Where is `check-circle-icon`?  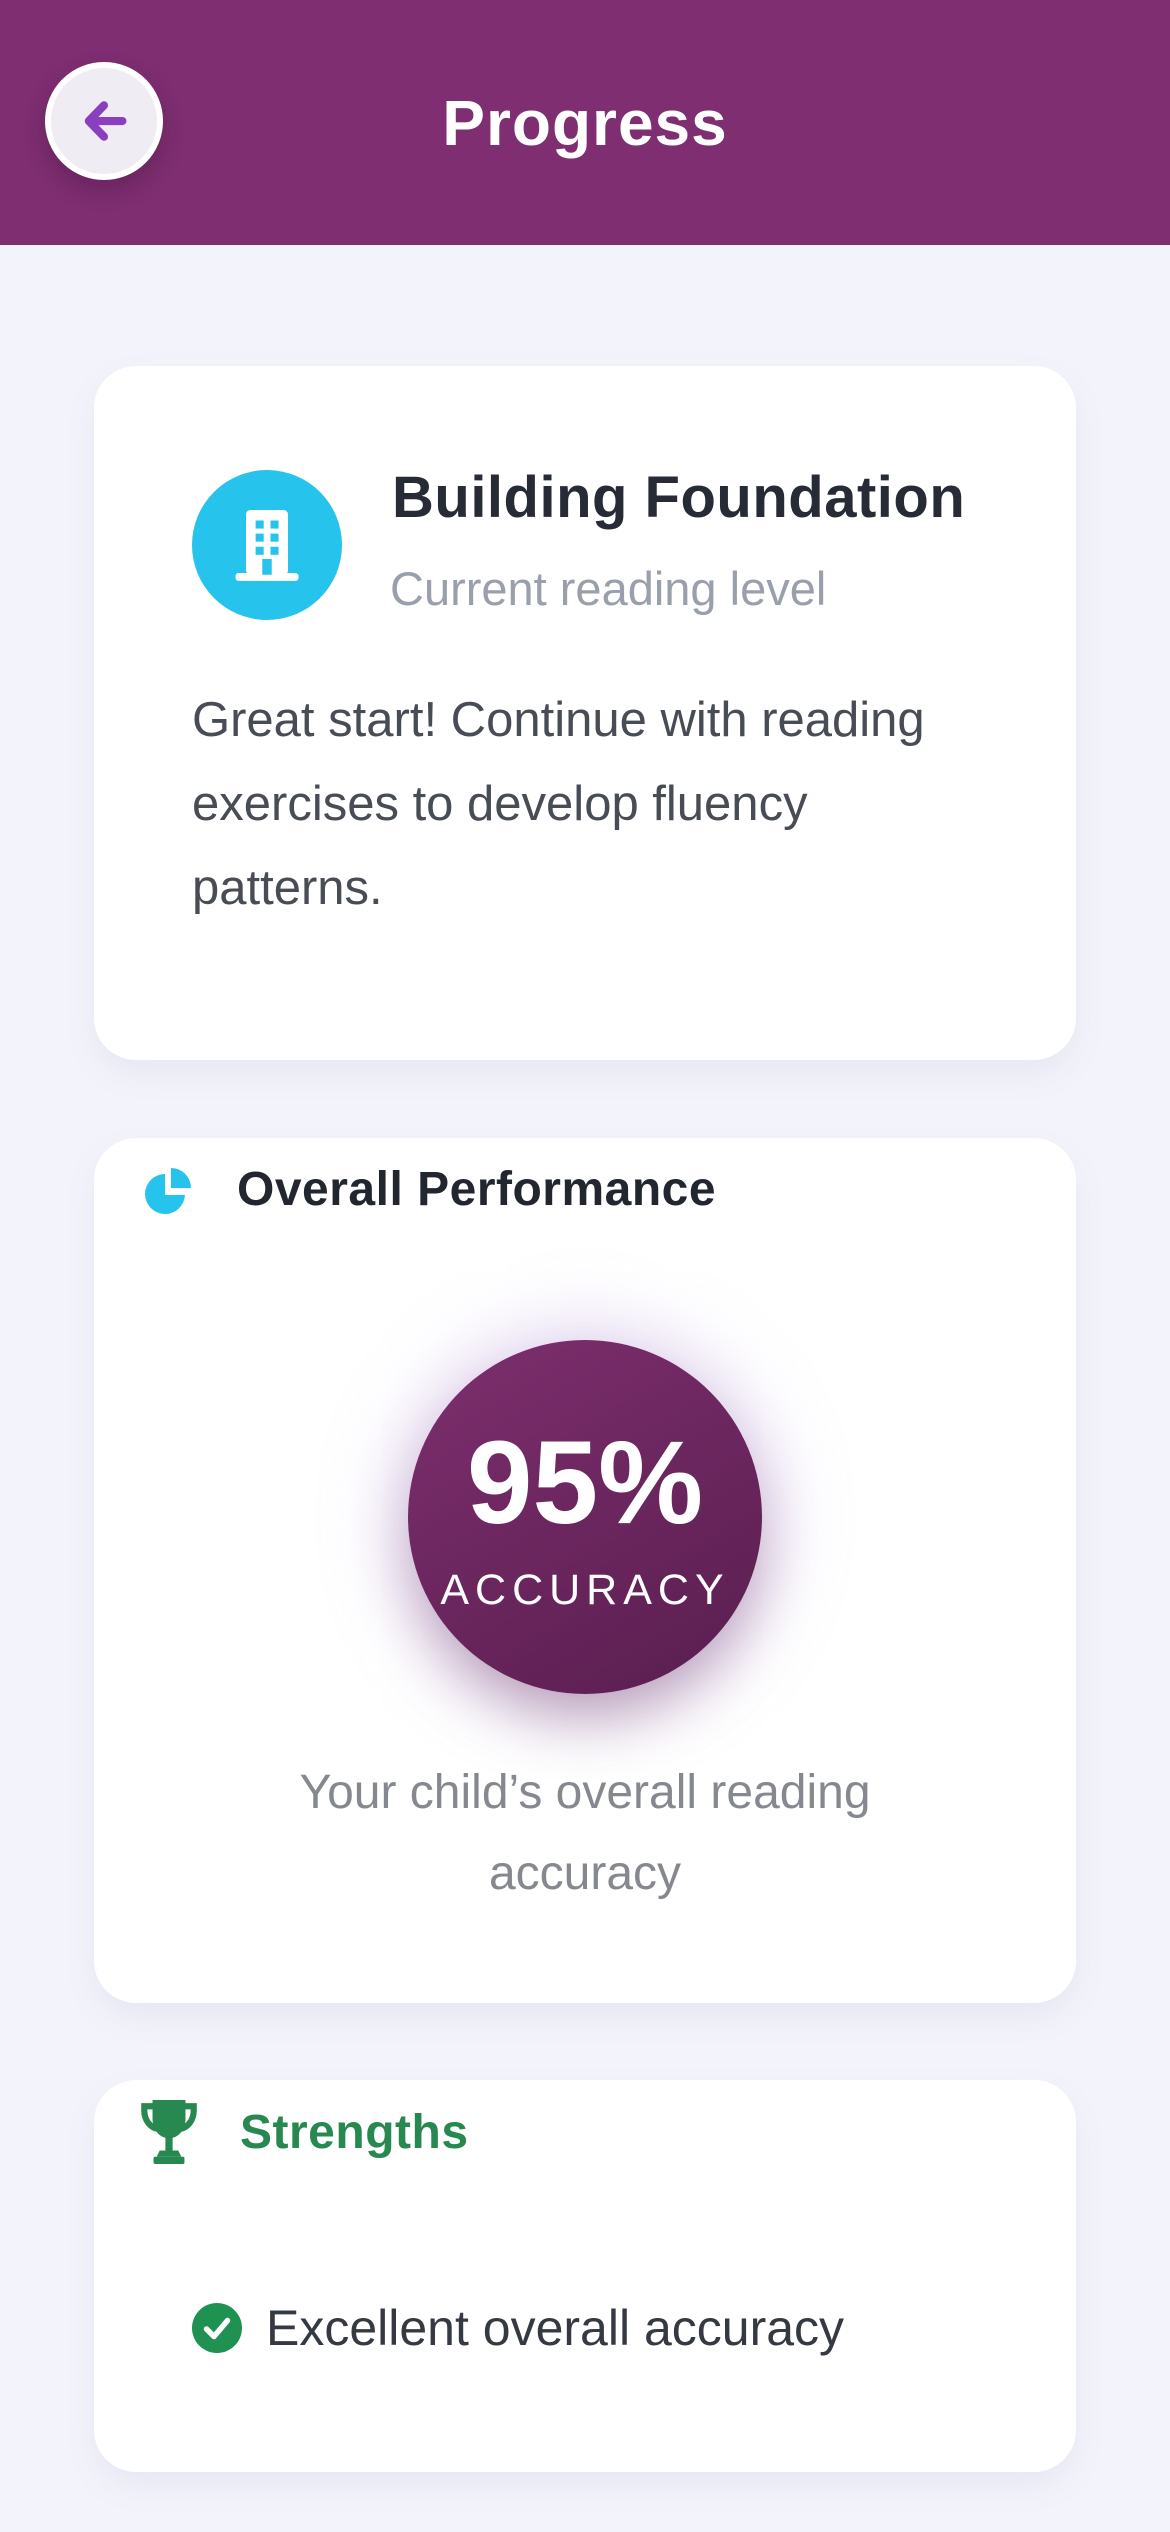 check-circle-icon is located at coordinates (217, 2328).